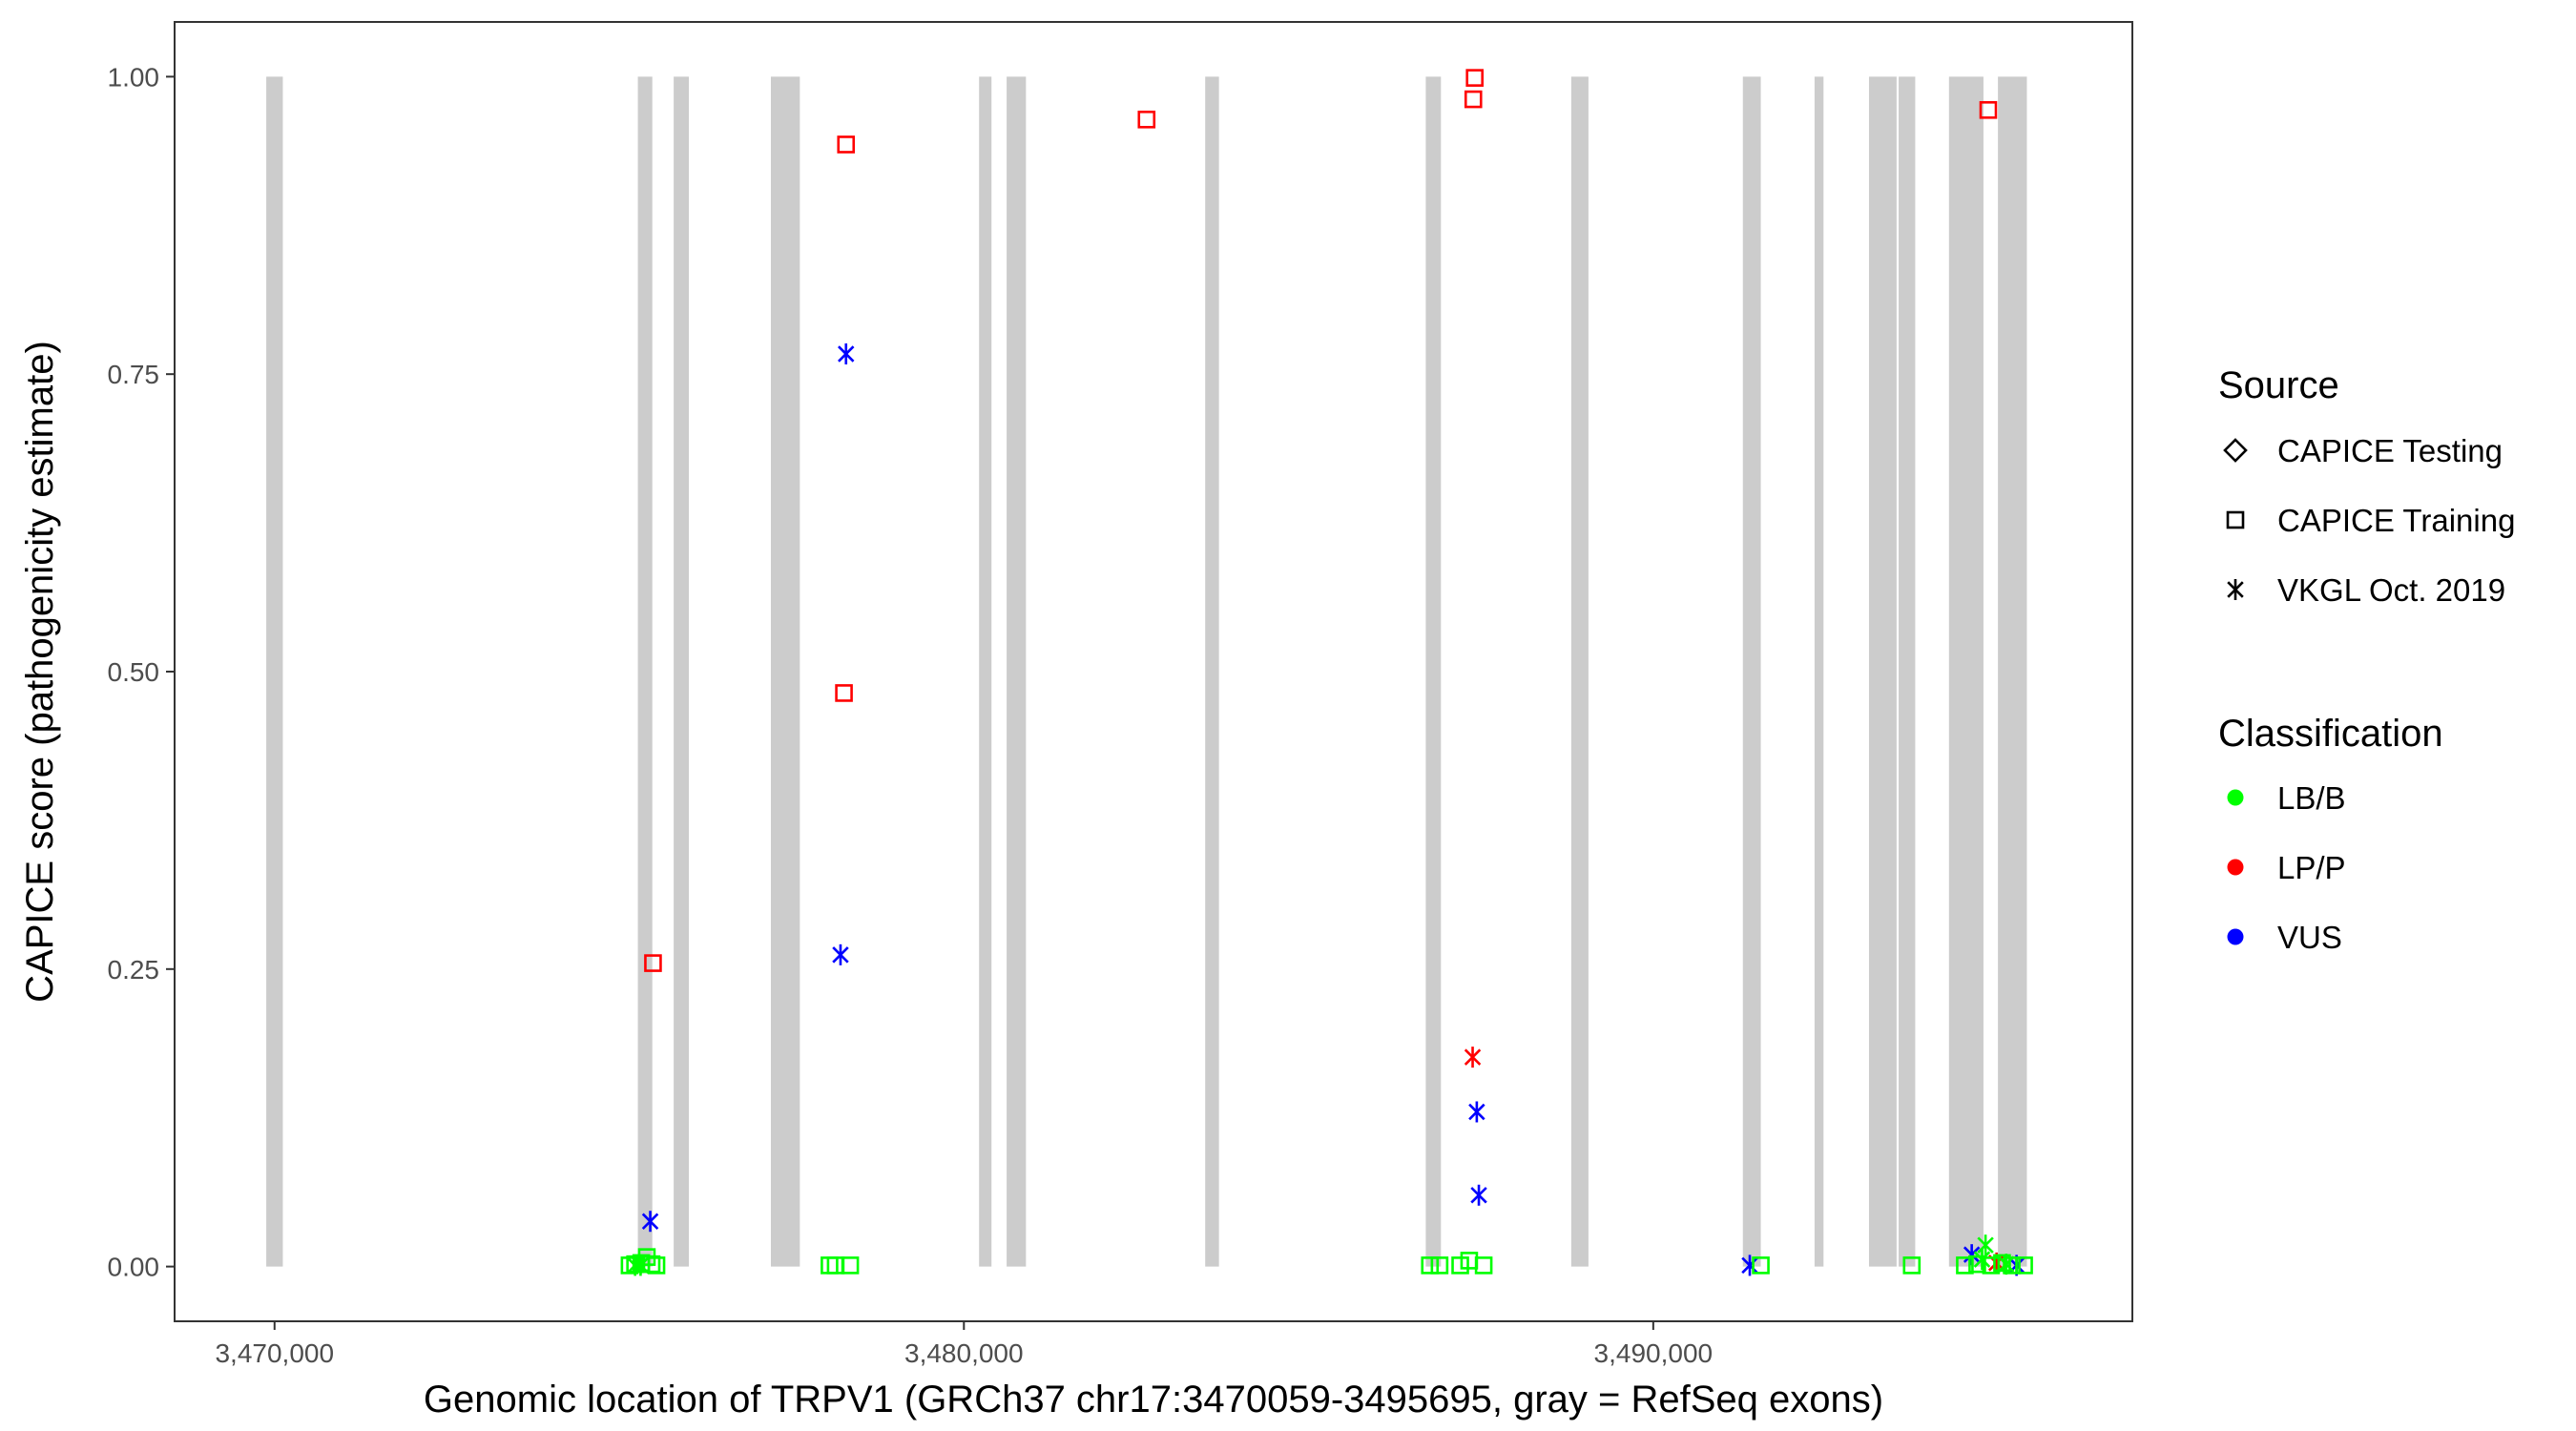 The image size is (2576, 1431). What do you see at coordinates (134, 672) in the screenshot?
I see `y-tick-label: 0.50` at bounding box center [134, 672].